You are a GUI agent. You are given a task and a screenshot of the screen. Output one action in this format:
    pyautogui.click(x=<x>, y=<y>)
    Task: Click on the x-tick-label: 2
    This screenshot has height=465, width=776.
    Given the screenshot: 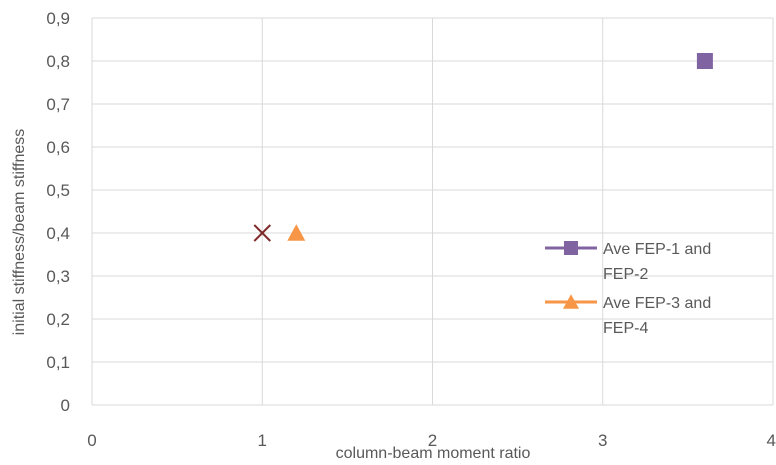 What is the action you would take?
    pyautogui.click(x=432, y=440)
    